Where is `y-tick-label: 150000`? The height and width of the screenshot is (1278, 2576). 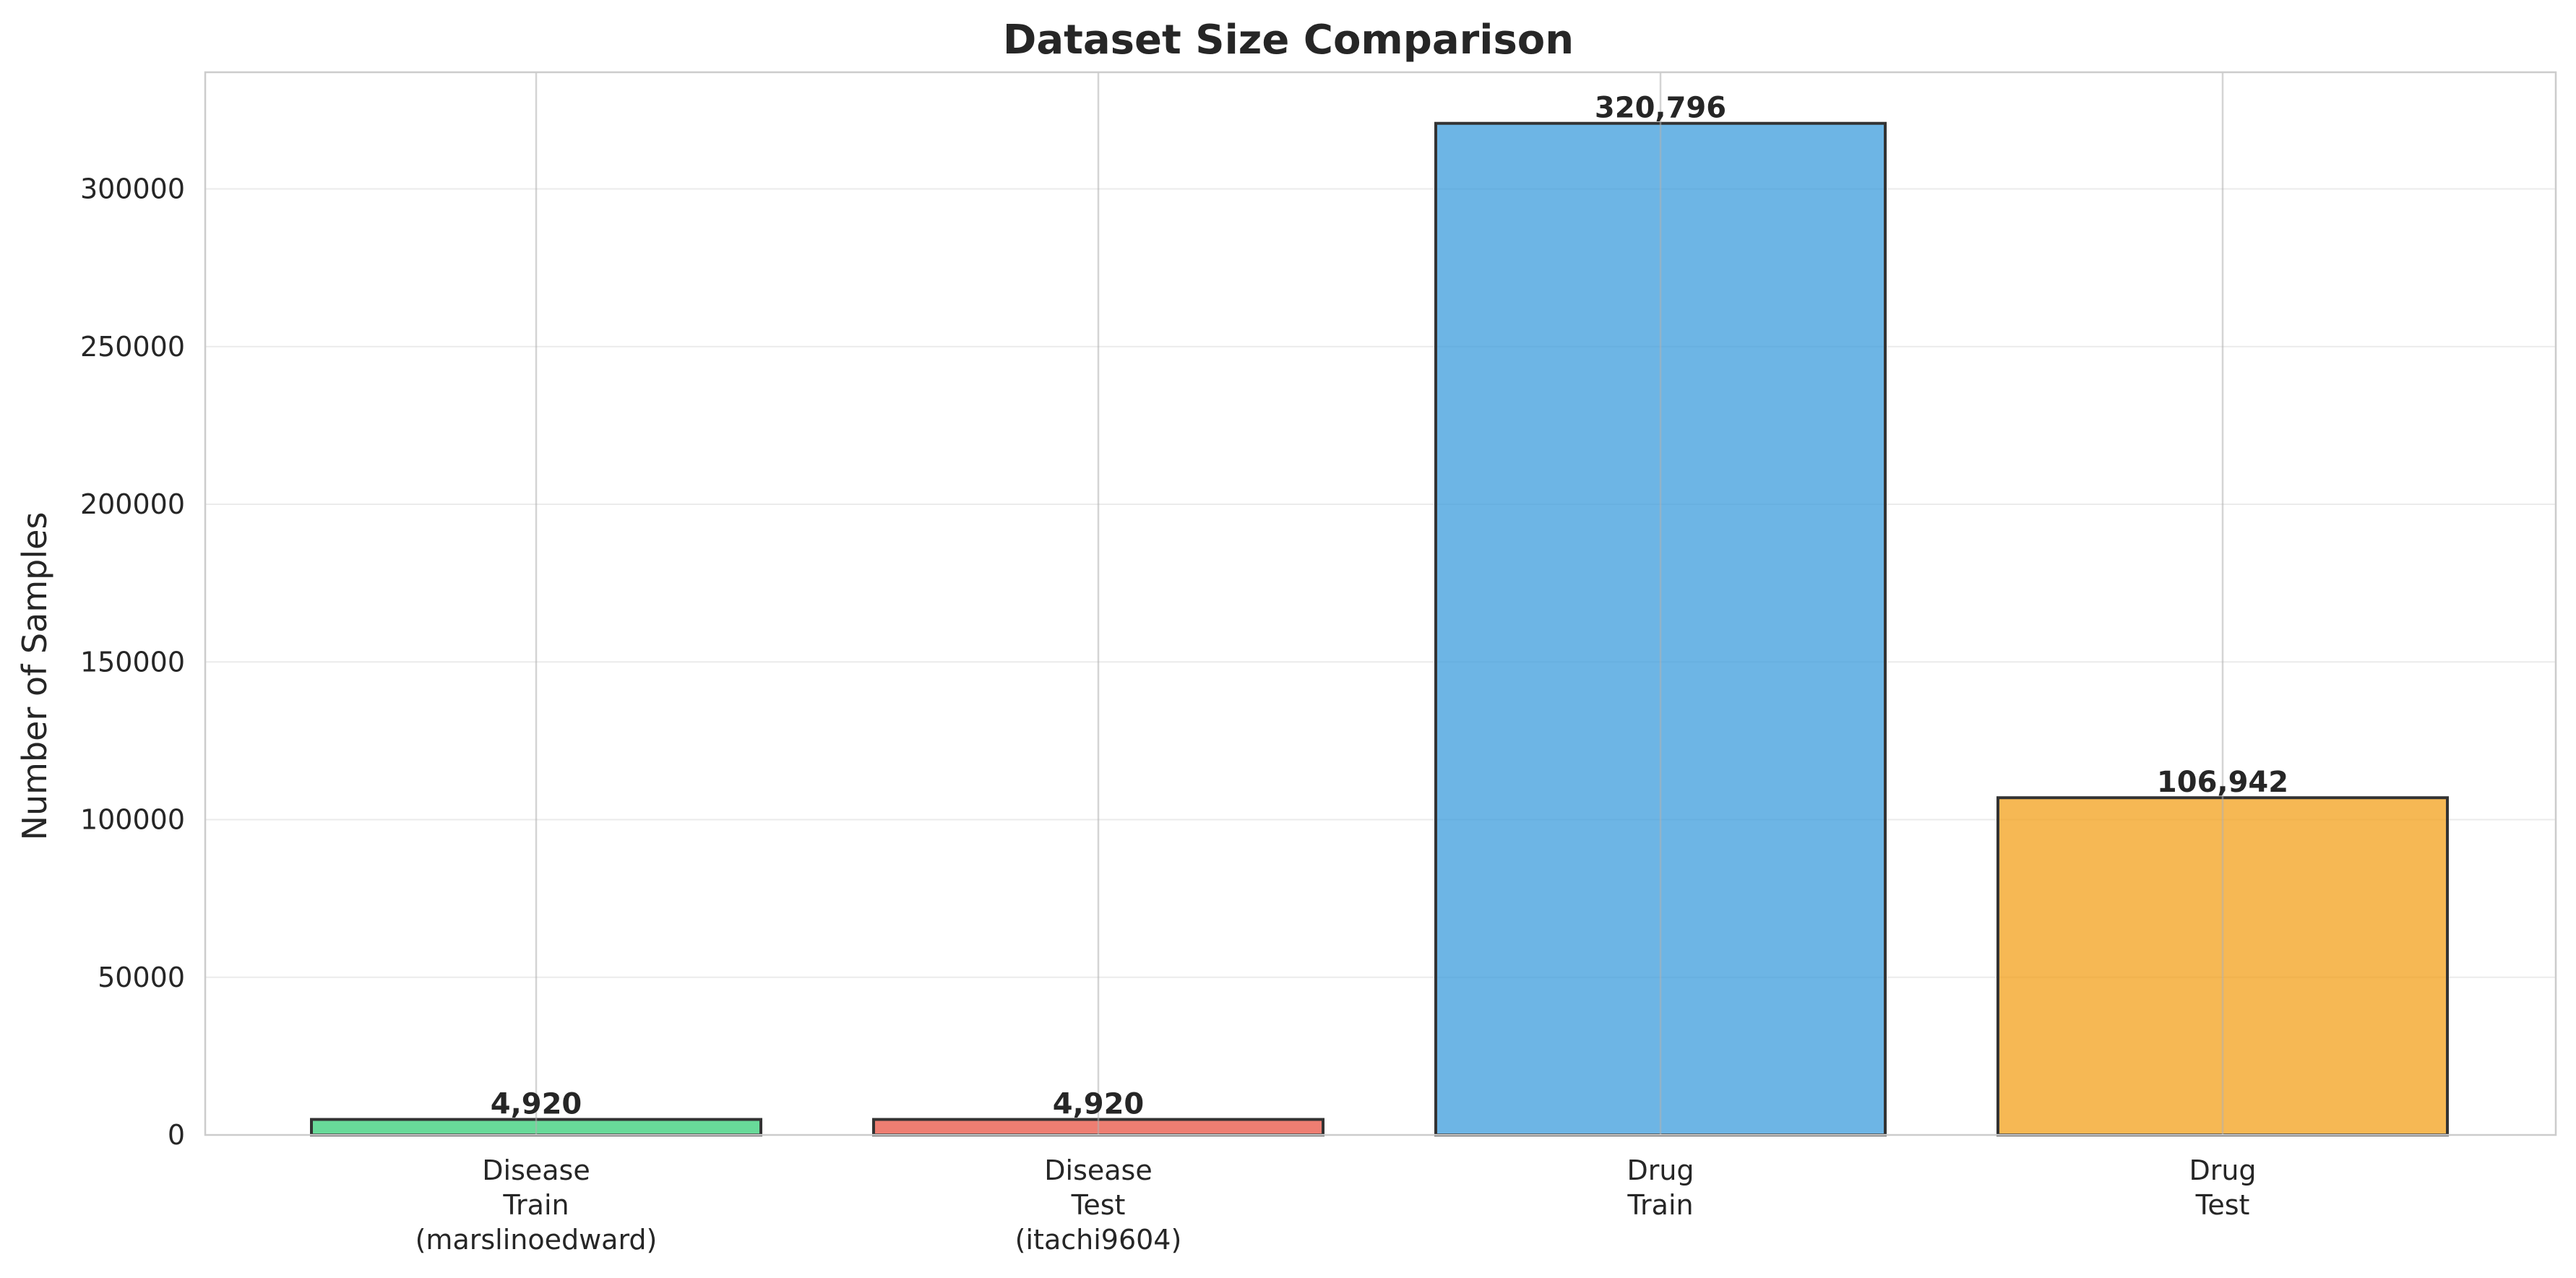
y-tick-label: 150000 is located at coordinates (132, 662).